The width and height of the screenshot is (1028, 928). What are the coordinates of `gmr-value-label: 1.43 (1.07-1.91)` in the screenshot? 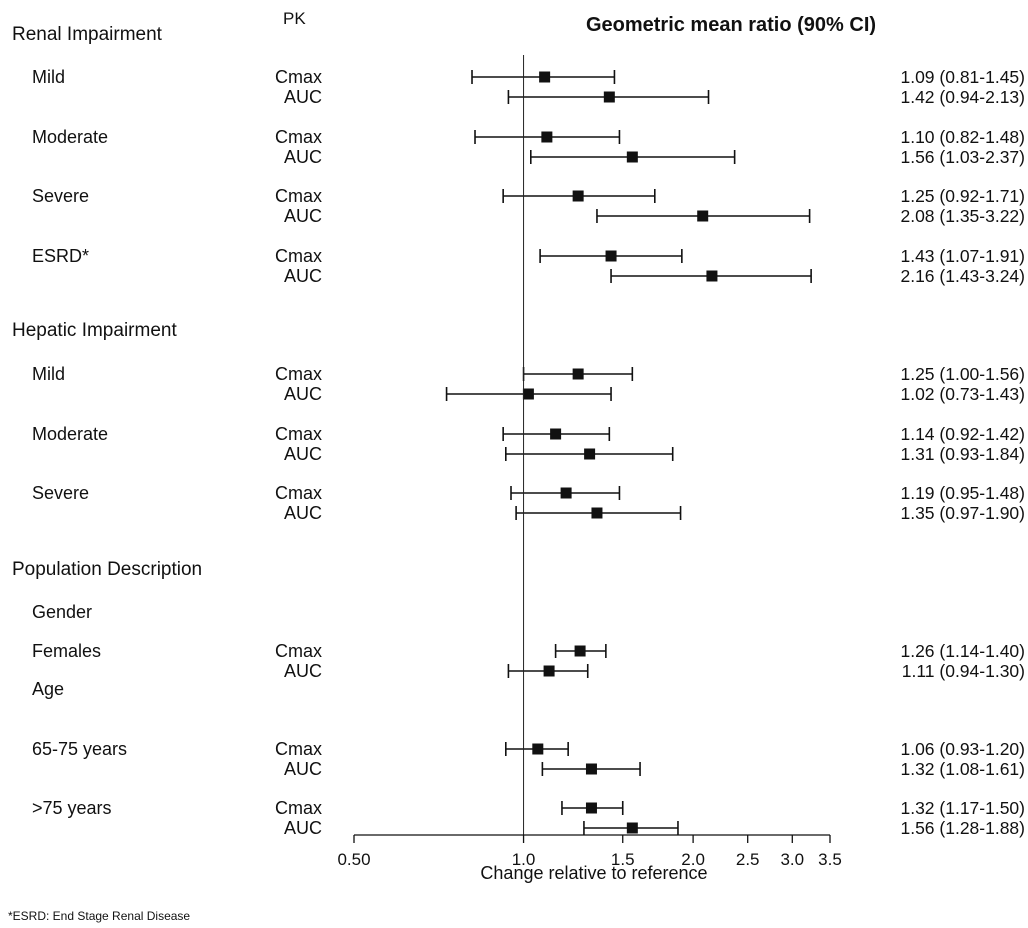 It's located at (962, 256).